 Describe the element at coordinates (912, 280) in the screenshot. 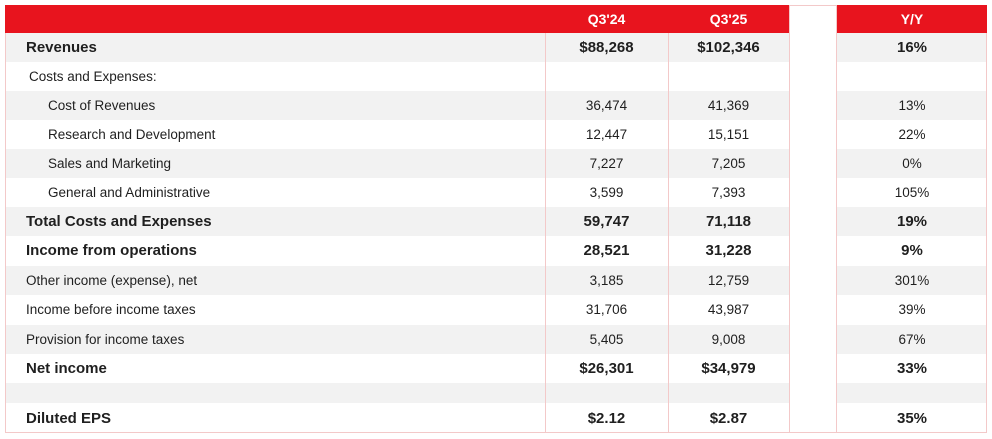

I see `row-value-yy: 301%` at that location.